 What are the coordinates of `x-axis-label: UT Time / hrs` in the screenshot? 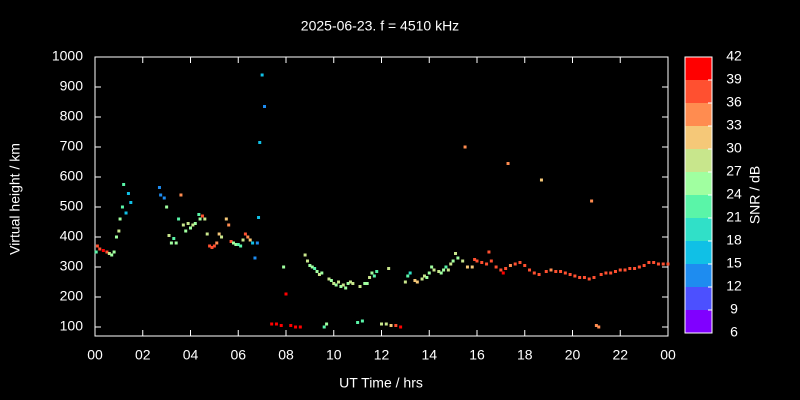 It's located at (381, 383).